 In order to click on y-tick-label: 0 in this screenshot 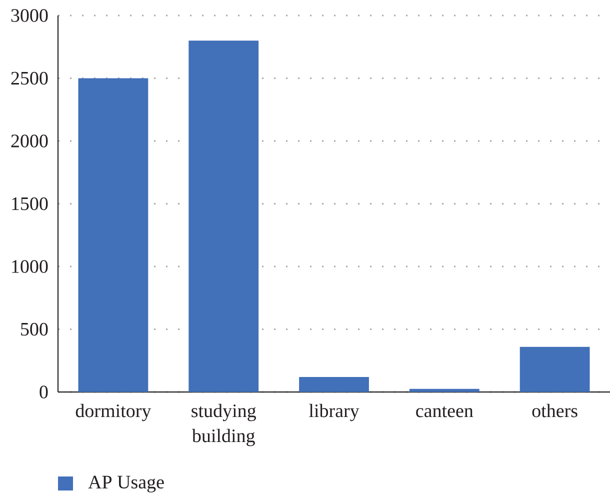, I will do `click(44, 392)`.